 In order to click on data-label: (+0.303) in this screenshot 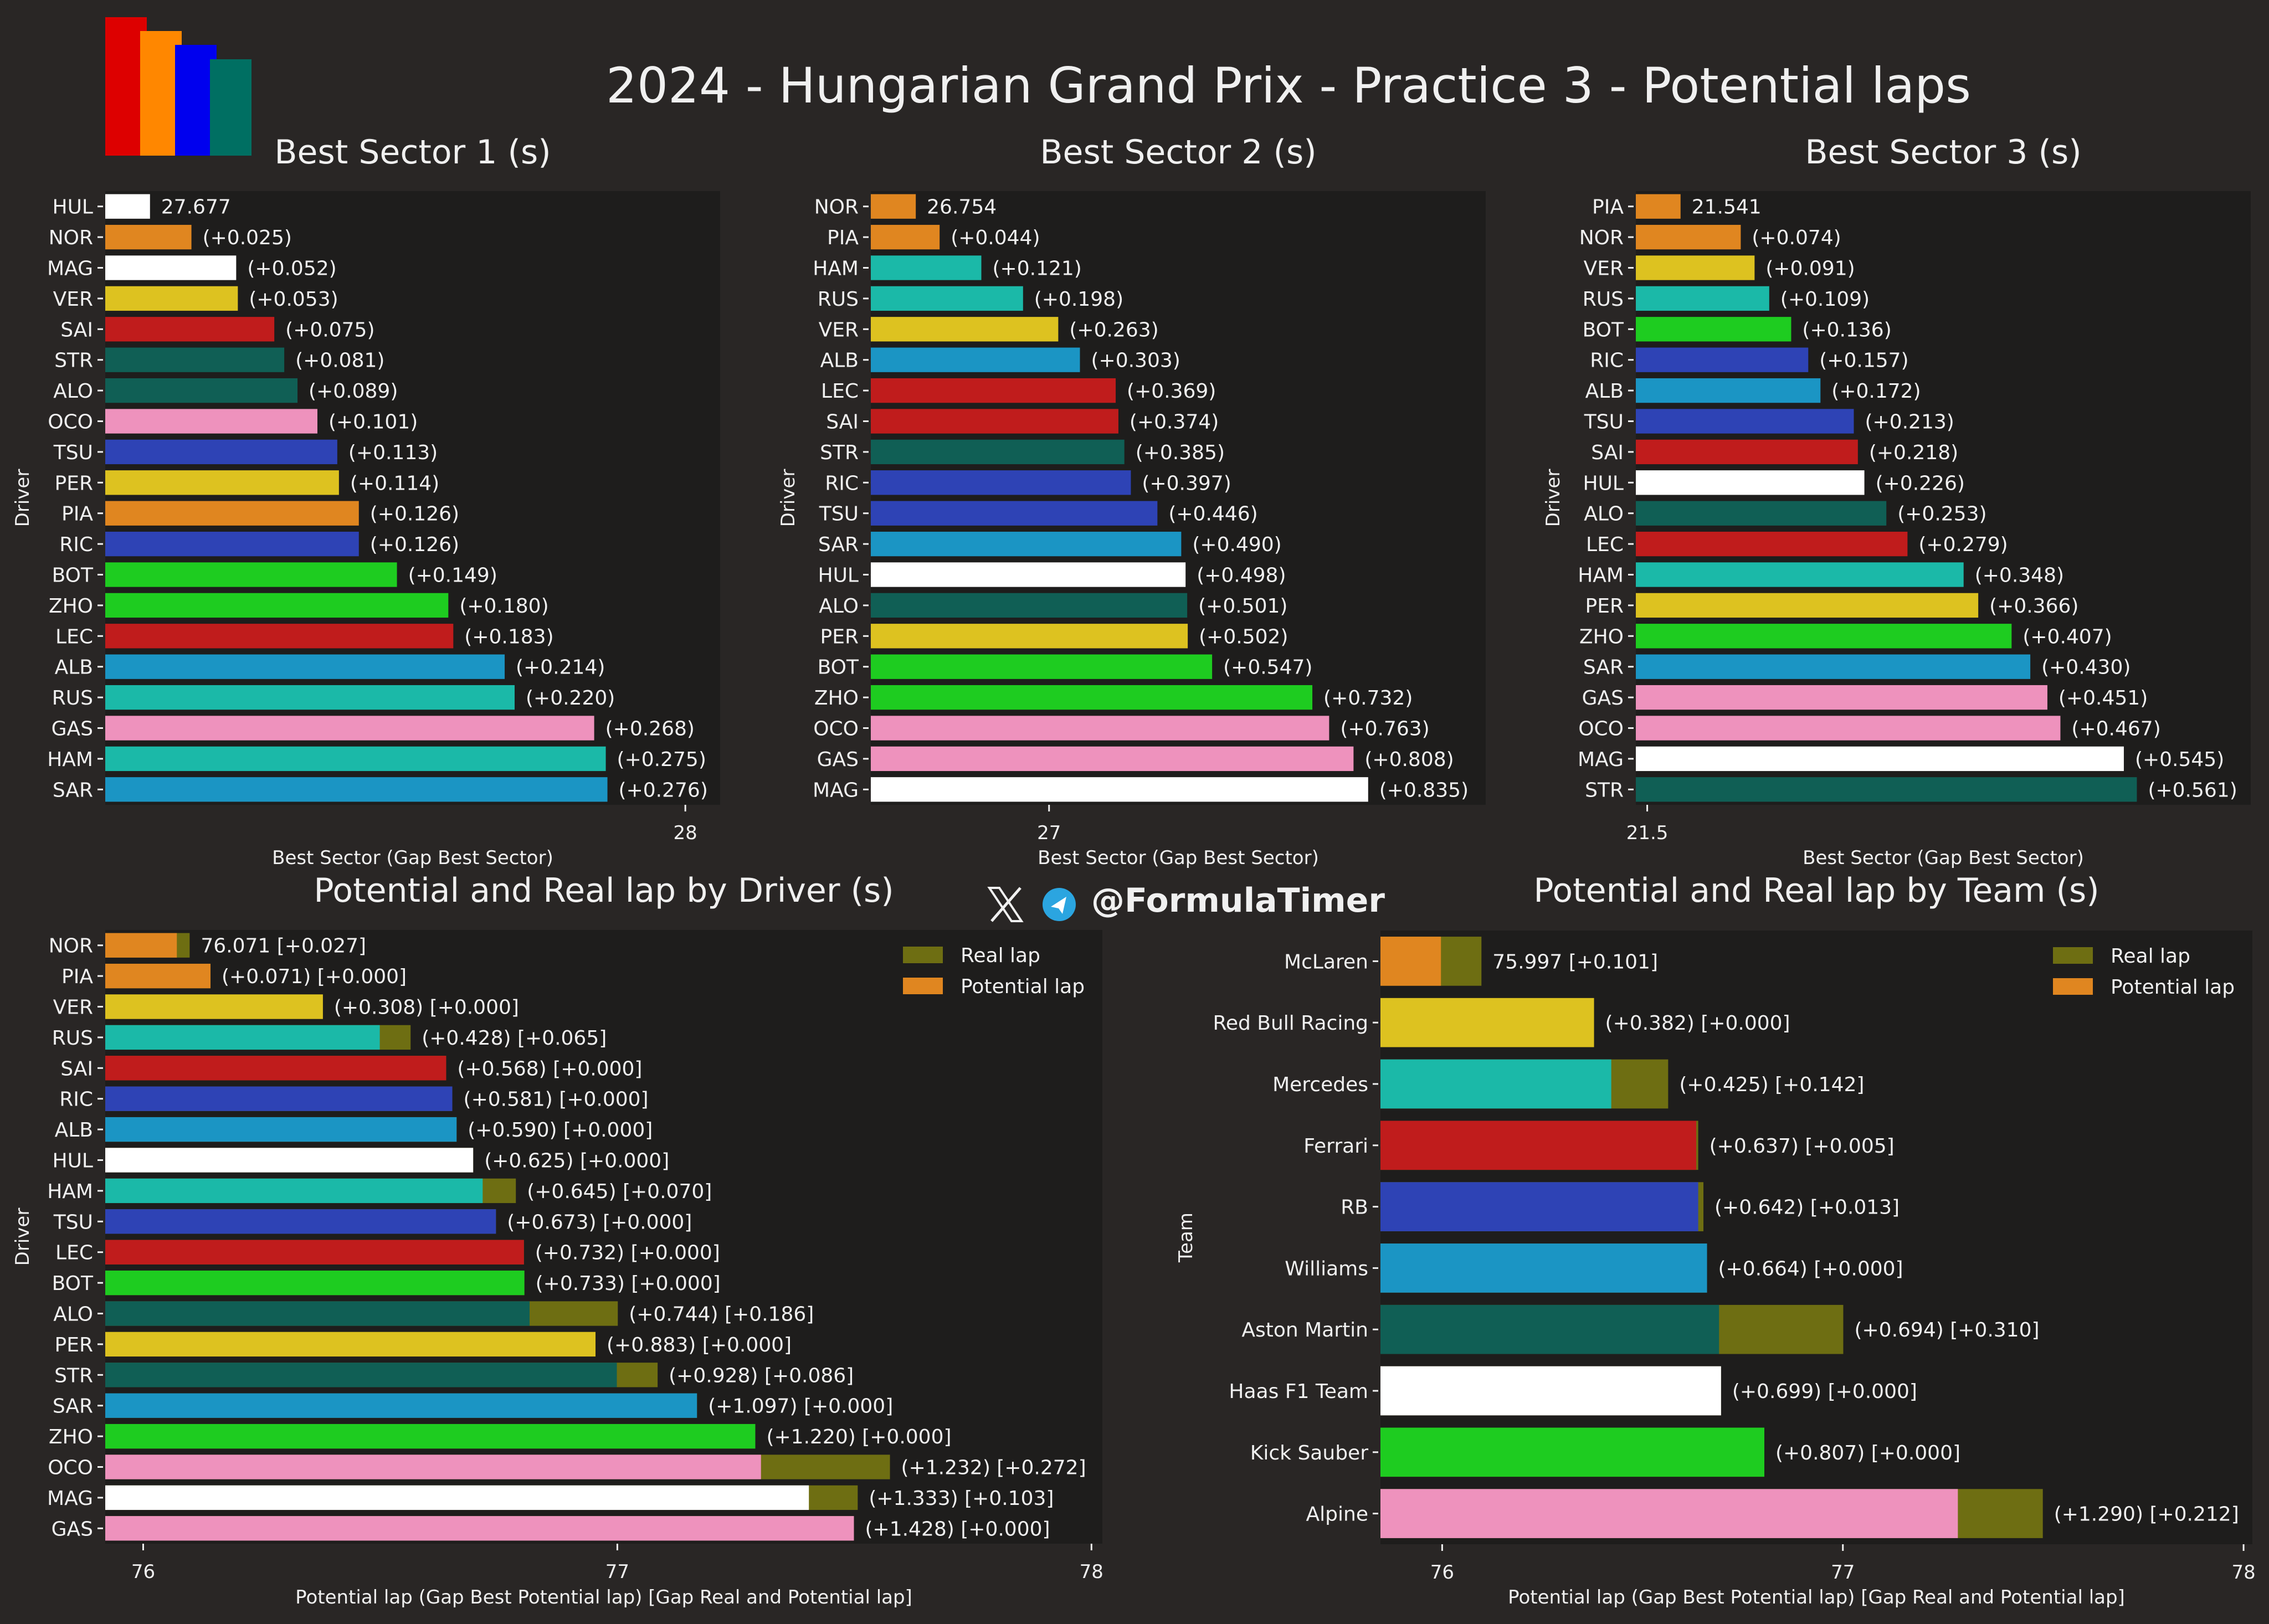, I will do `click(1135, 361)`.